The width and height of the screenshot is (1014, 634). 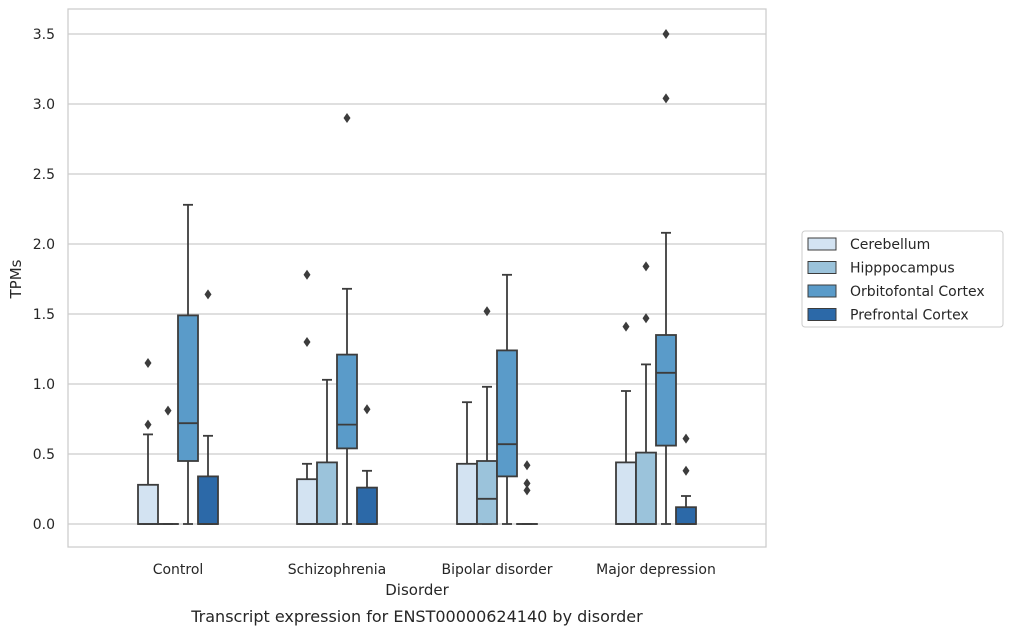 I want to click on legend-frame, so click(x=902, y=279).